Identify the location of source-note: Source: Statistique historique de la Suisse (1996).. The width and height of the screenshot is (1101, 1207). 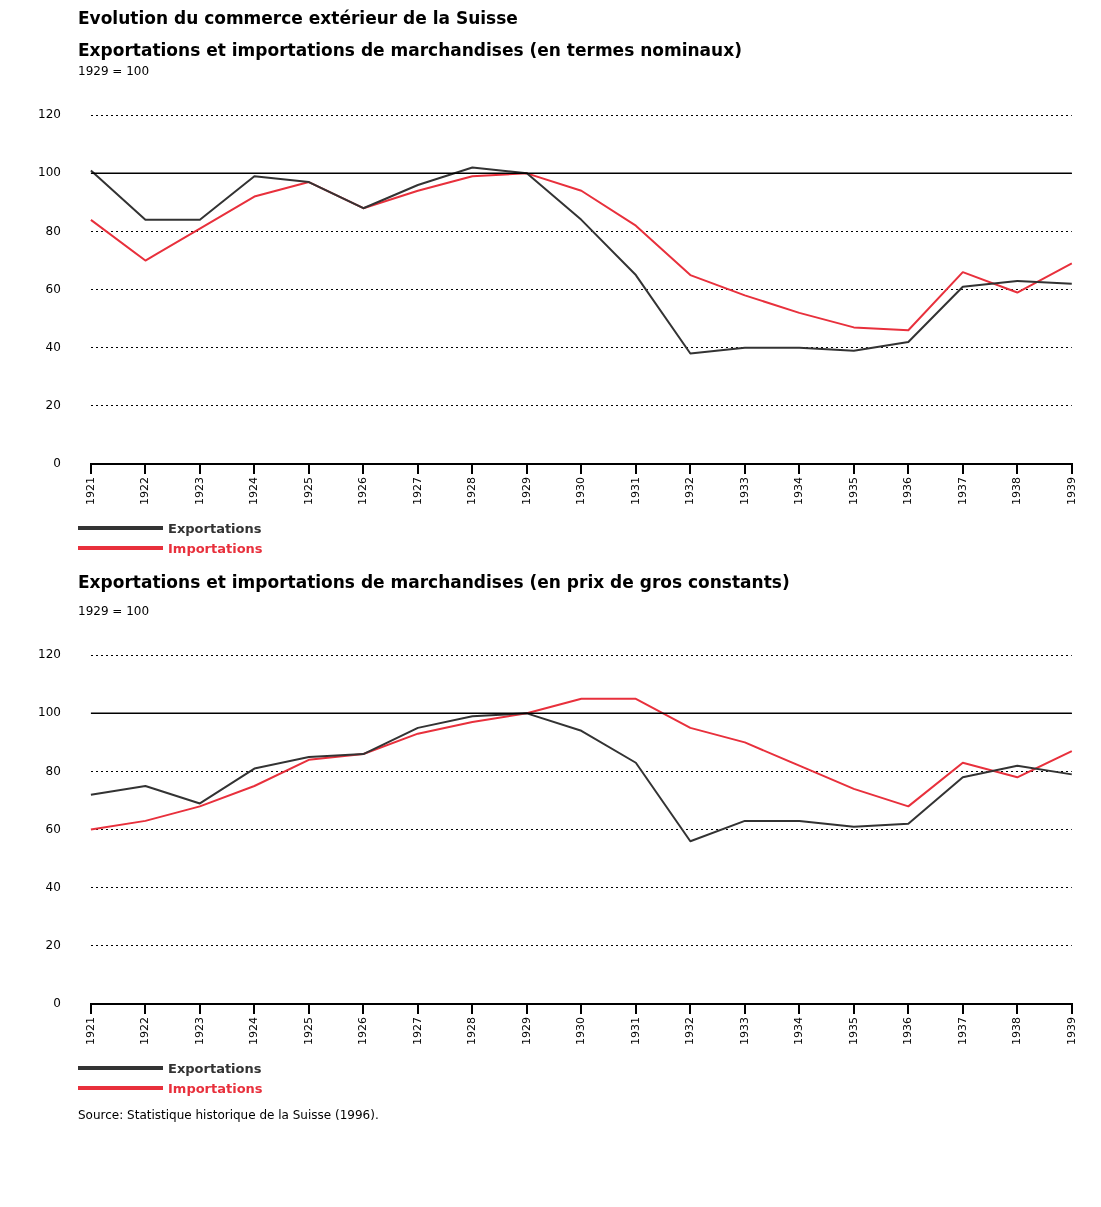
(229, 1115).